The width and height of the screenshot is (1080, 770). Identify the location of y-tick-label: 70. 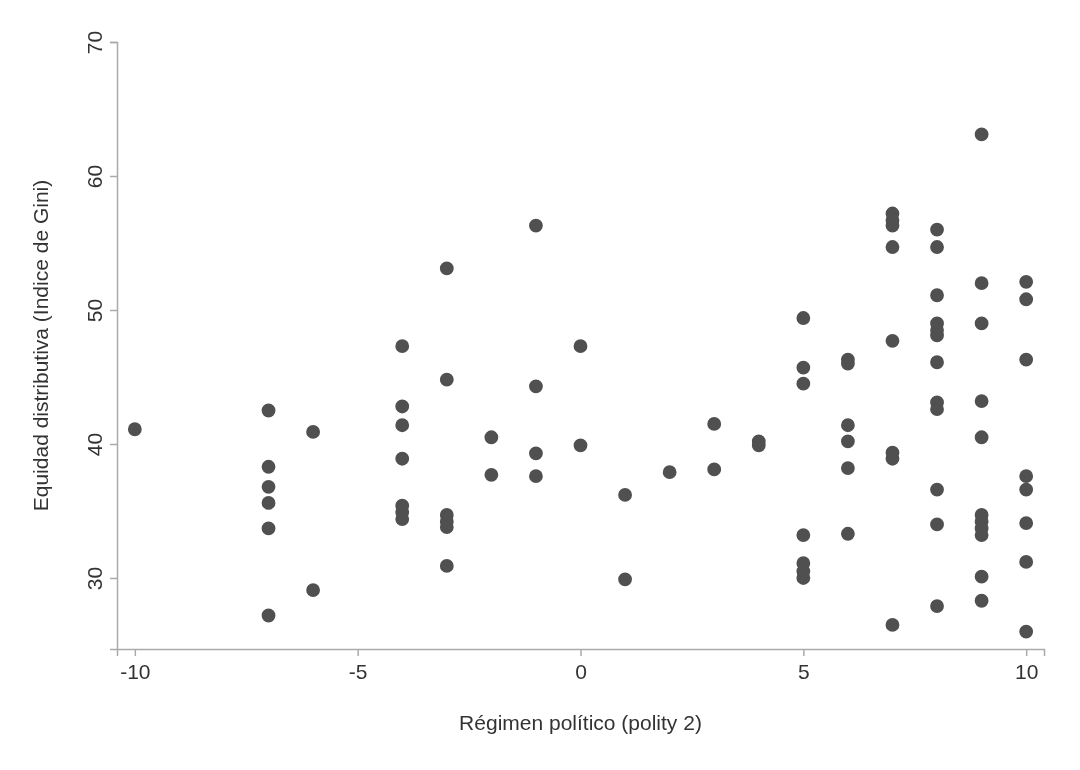
(95, 42).